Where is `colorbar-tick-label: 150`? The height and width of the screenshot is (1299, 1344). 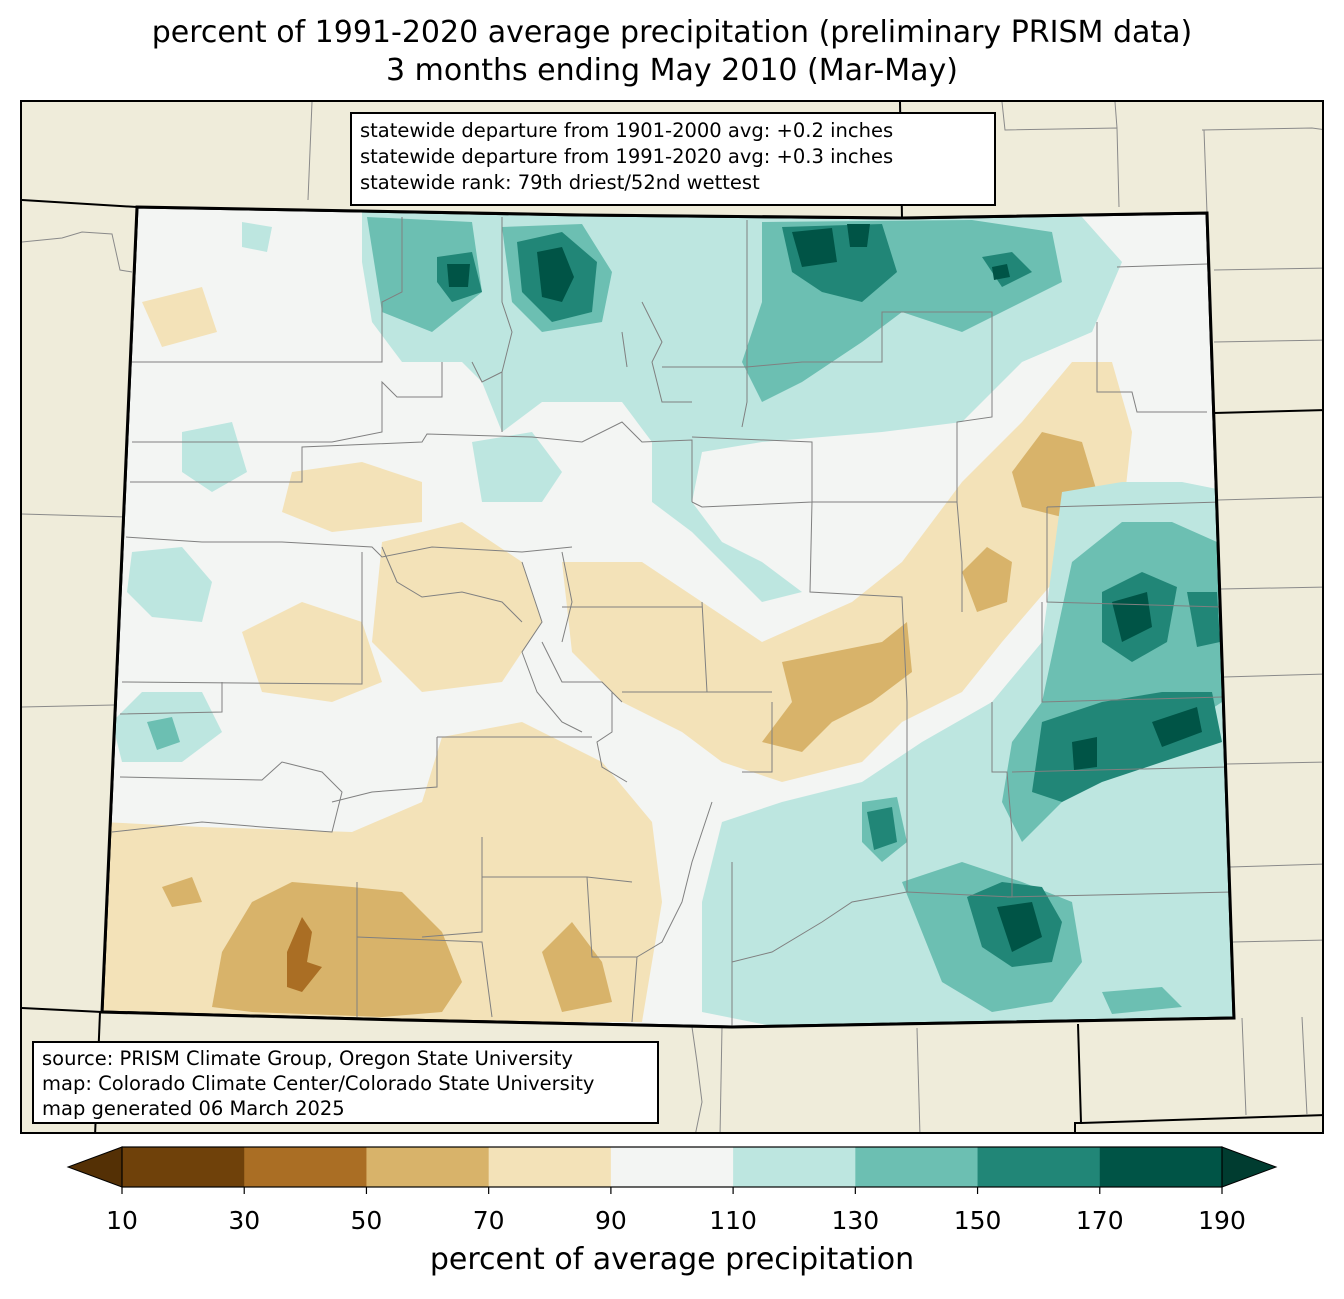 colorbar-tick-label: 150 is located at coordinates (978, 1220).